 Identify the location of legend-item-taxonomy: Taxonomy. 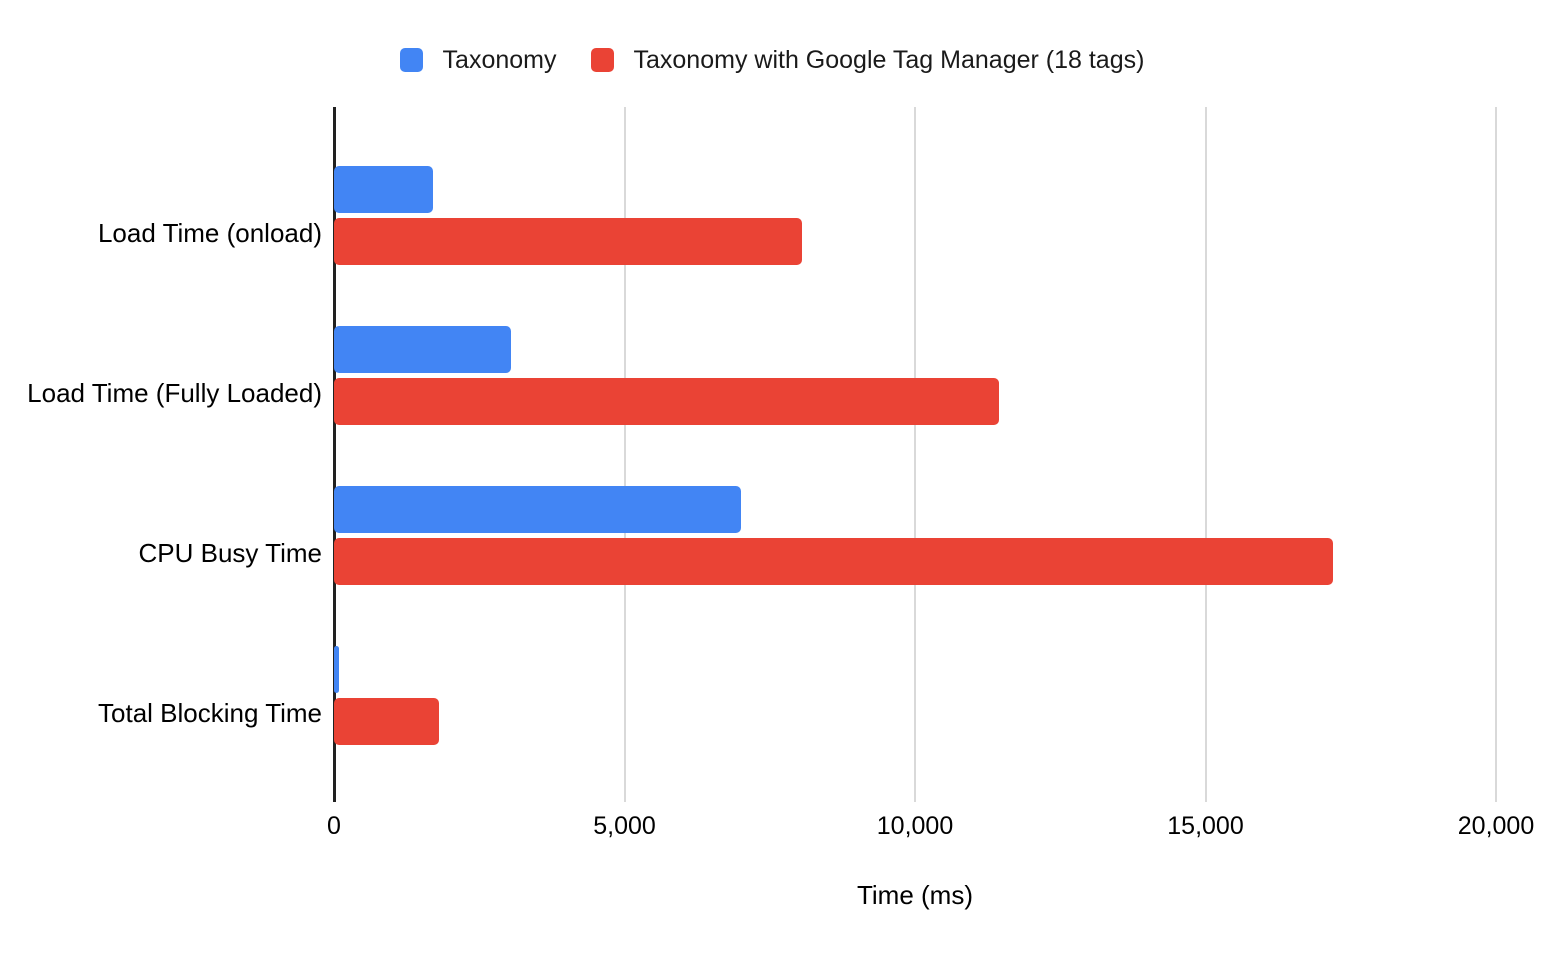
(478, 60).